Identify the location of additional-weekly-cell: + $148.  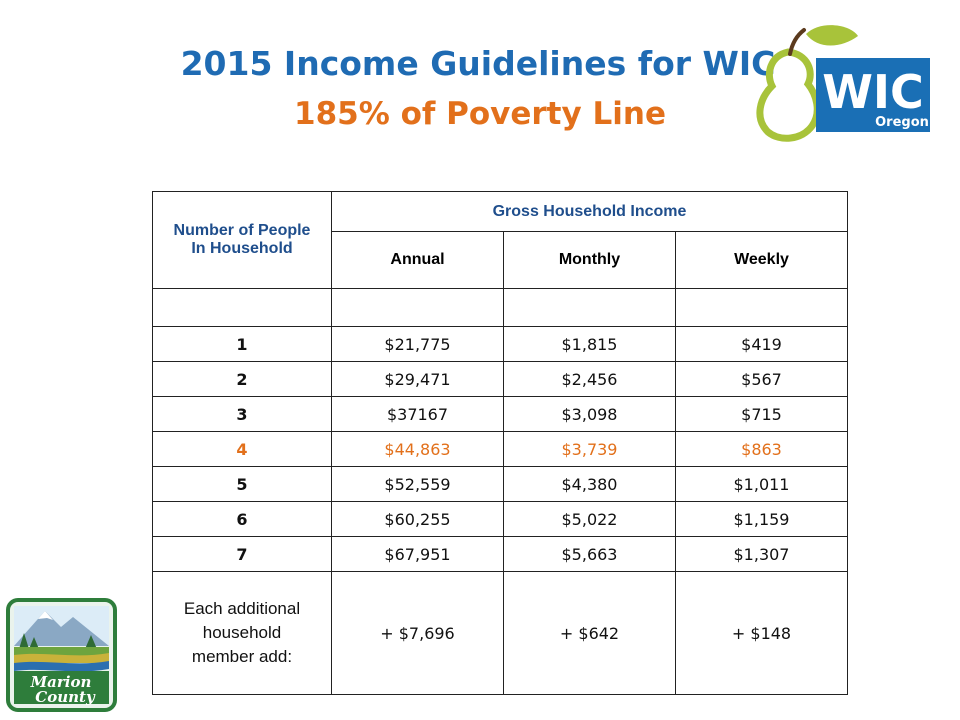
(761, 633).